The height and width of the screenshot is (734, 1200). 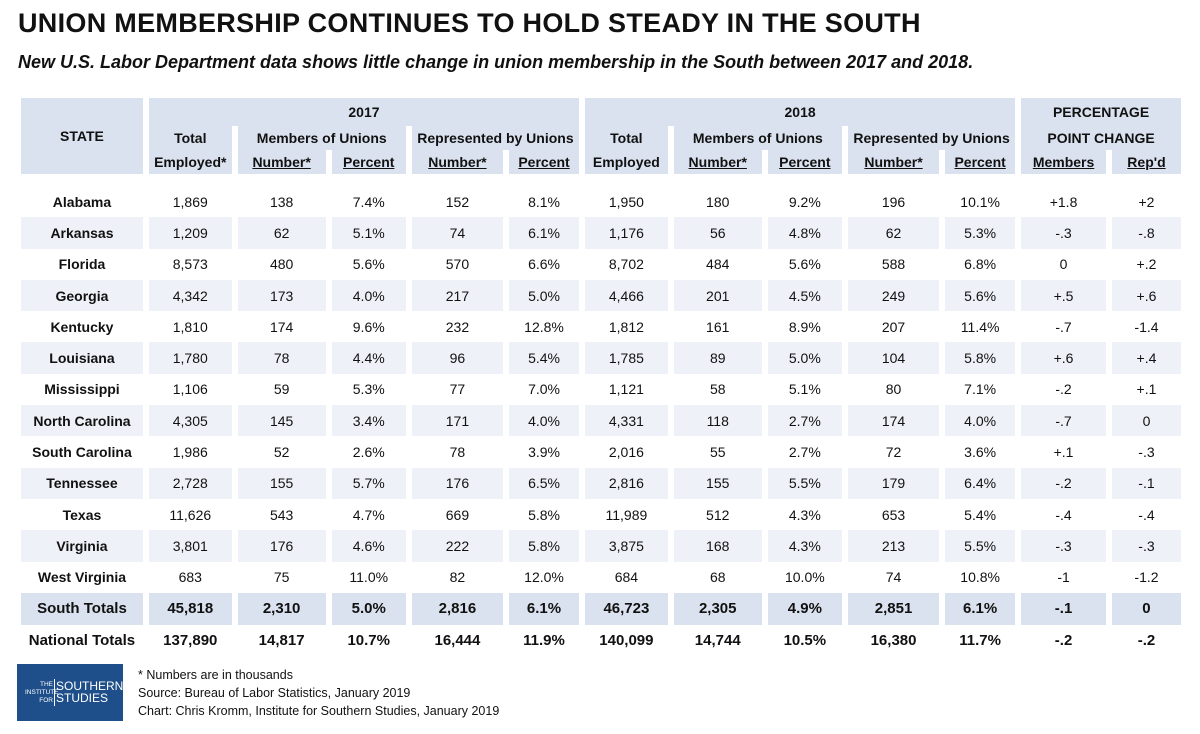 I want to click on table-cell: 180, so click(x=718, y=201).